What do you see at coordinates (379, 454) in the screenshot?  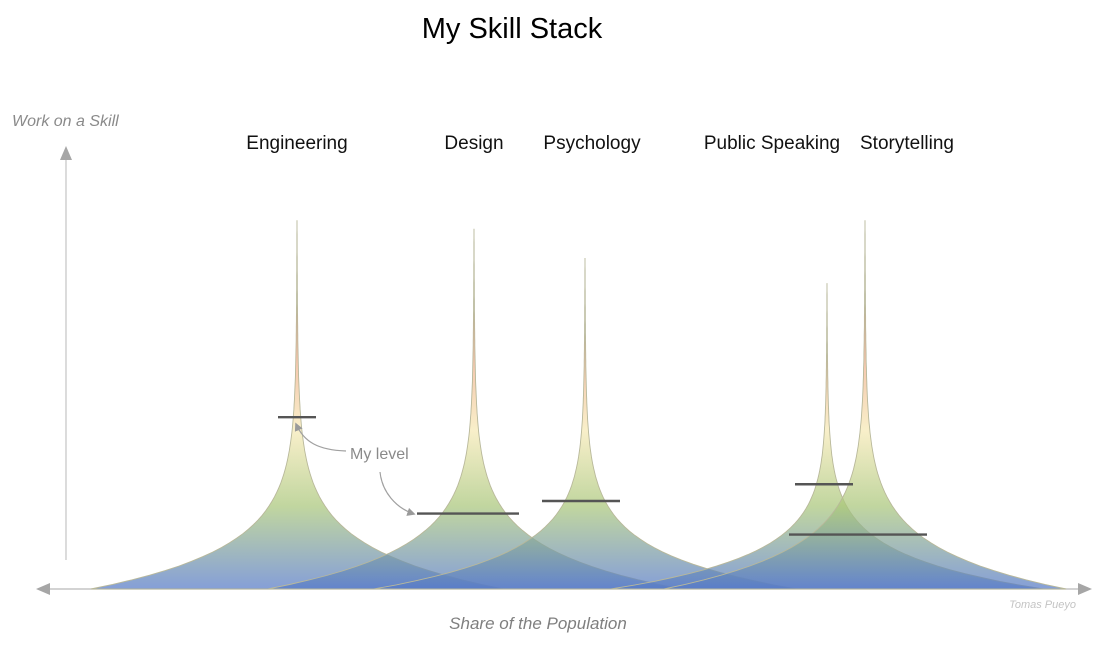 I see `my-level-annotation: My level` at bounding box center [379, 454].